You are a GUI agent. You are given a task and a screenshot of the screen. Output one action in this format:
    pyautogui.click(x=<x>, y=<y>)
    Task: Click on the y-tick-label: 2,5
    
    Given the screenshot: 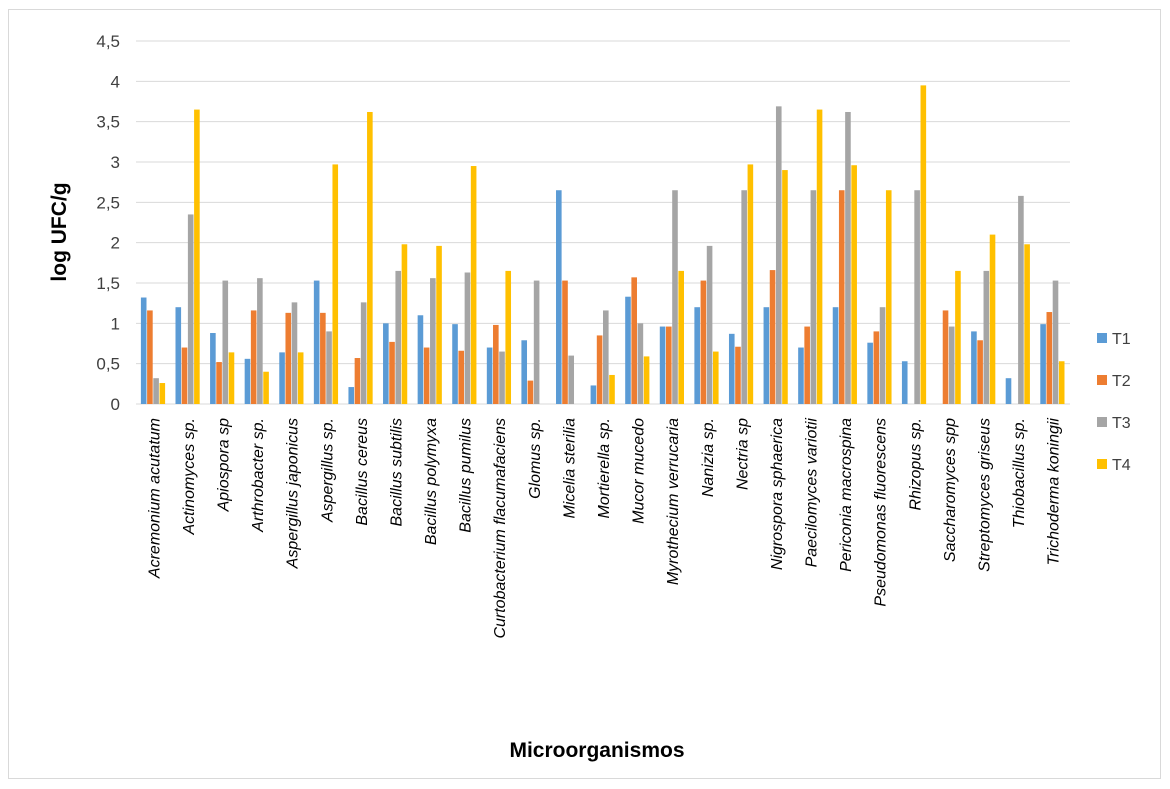 What is the action you would take?
    pyautogui.click(x=108, y=202)
    